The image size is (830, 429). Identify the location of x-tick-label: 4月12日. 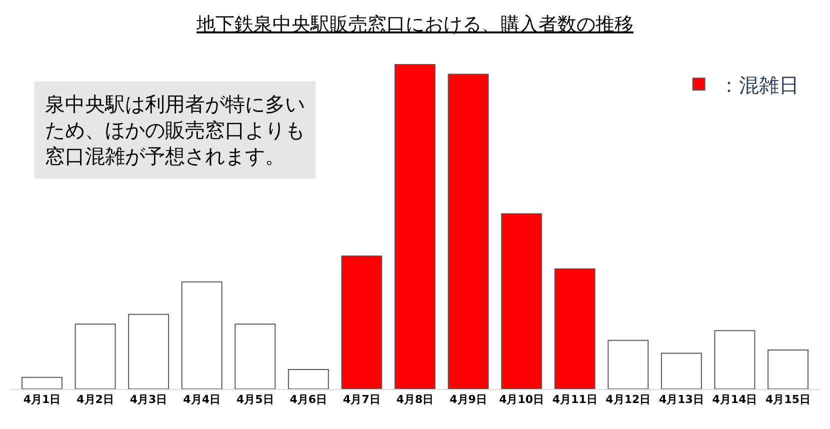
(628, 399).